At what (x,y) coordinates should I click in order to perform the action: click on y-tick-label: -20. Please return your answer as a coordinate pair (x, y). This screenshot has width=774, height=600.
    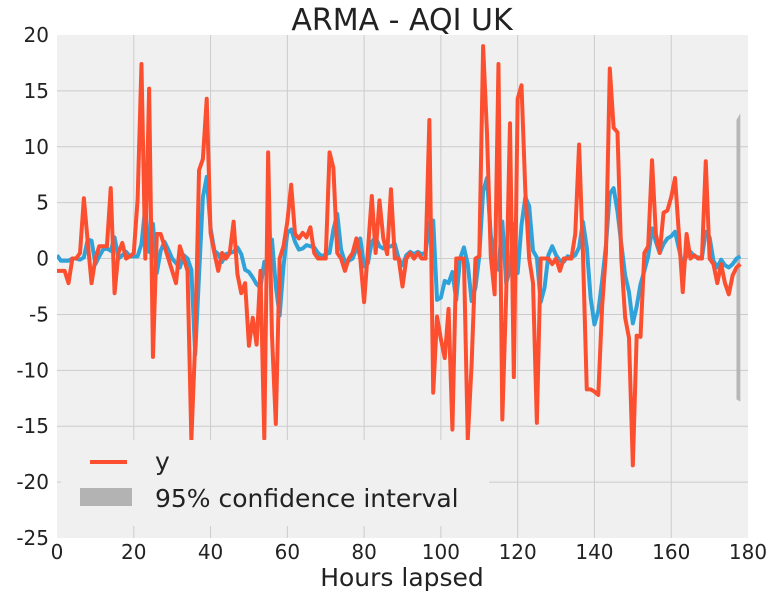
    Looking at the image, I should click on (32, 482).